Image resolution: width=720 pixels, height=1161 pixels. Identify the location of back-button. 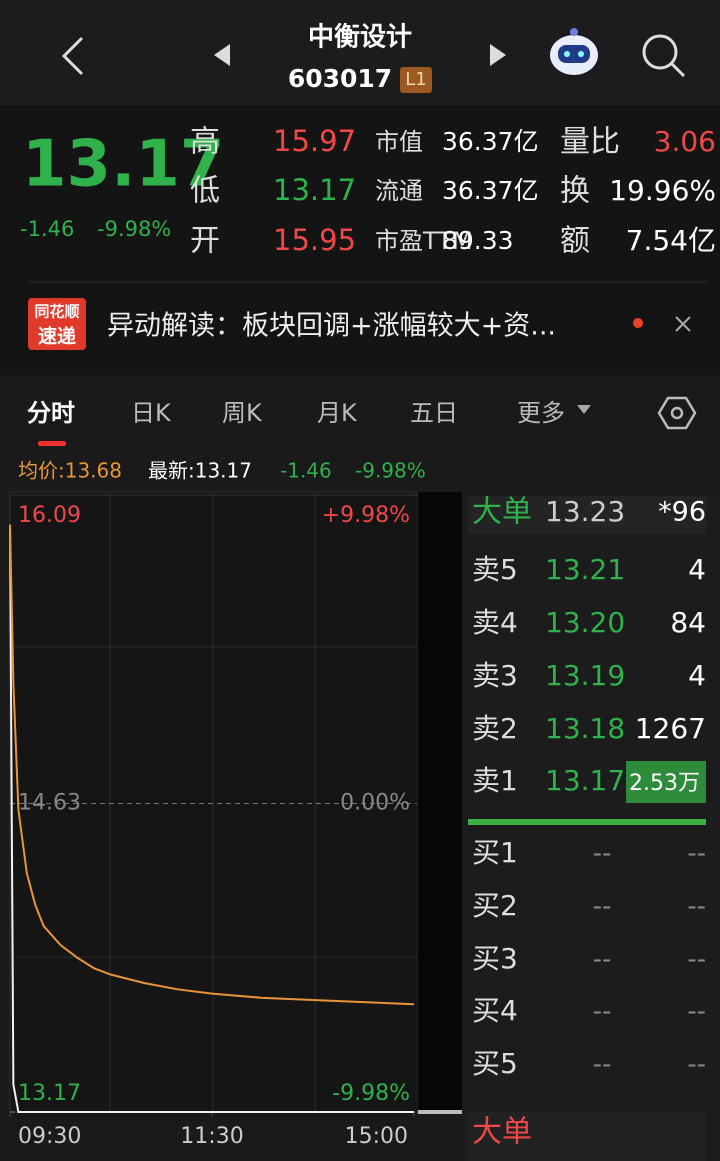
(72, 56).